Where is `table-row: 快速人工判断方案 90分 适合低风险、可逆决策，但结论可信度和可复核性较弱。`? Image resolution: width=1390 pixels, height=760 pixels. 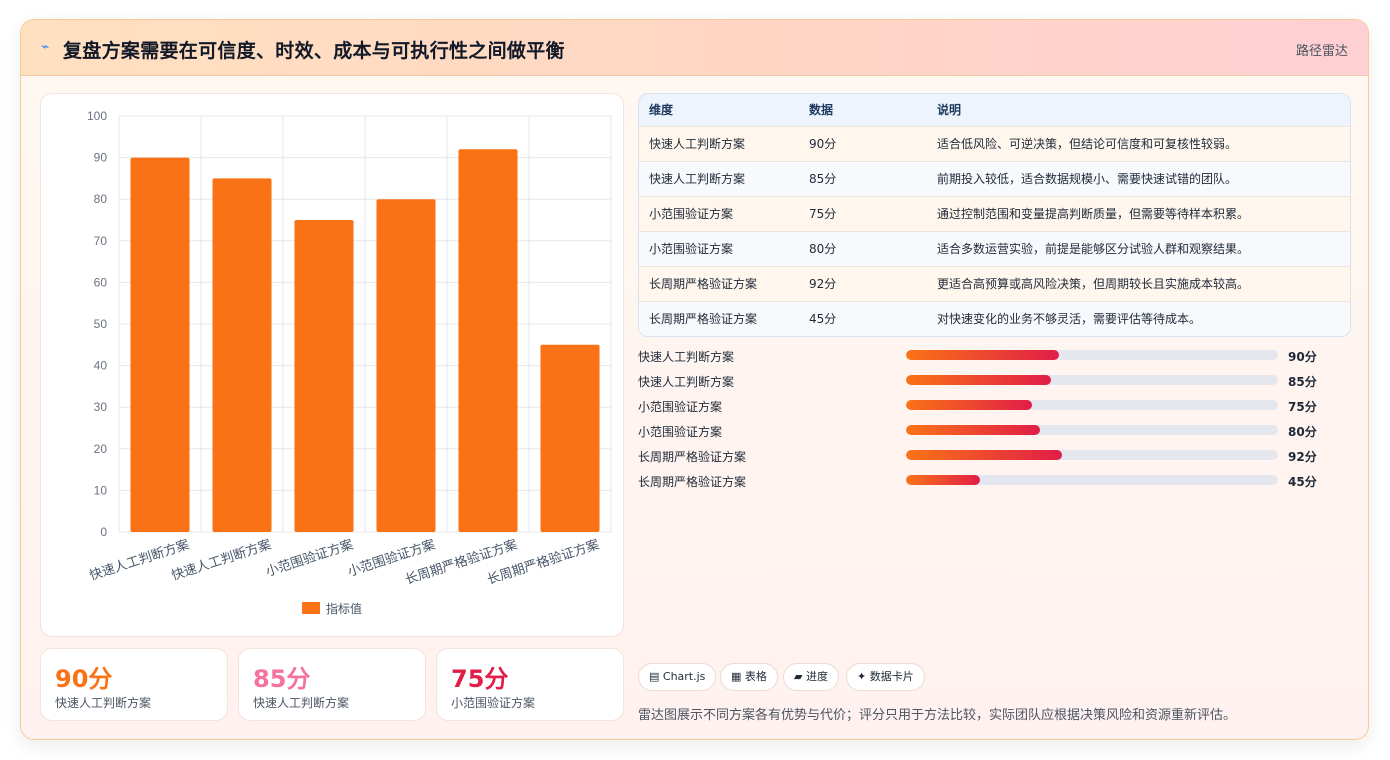
table-row: 快速人工判断方案 90分 适合低风险、可逆决策，但结论可信度和可复核性较弱。 is located at coordinates (994, 143).